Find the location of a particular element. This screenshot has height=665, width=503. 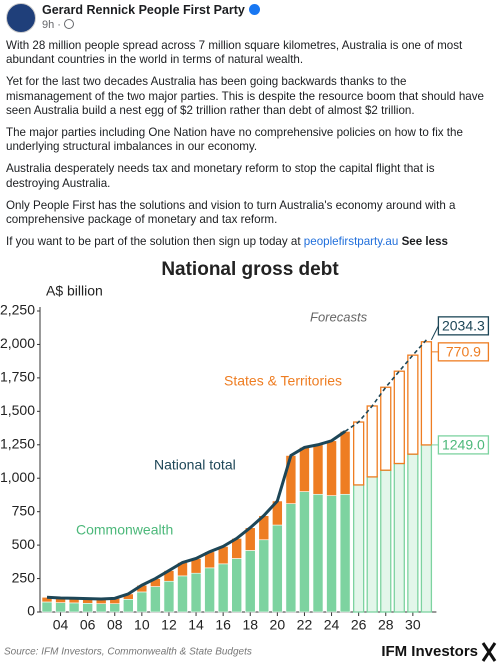

y-tick-label: 1,500 is located at coordinates (17, 410).